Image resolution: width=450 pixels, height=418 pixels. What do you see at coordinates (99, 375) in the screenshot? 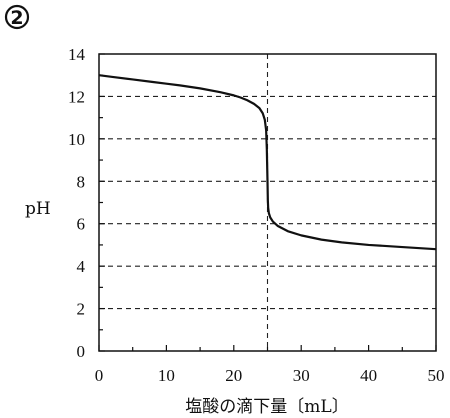
I see `x-tick-label: 0` at bounding box center [99, 375].